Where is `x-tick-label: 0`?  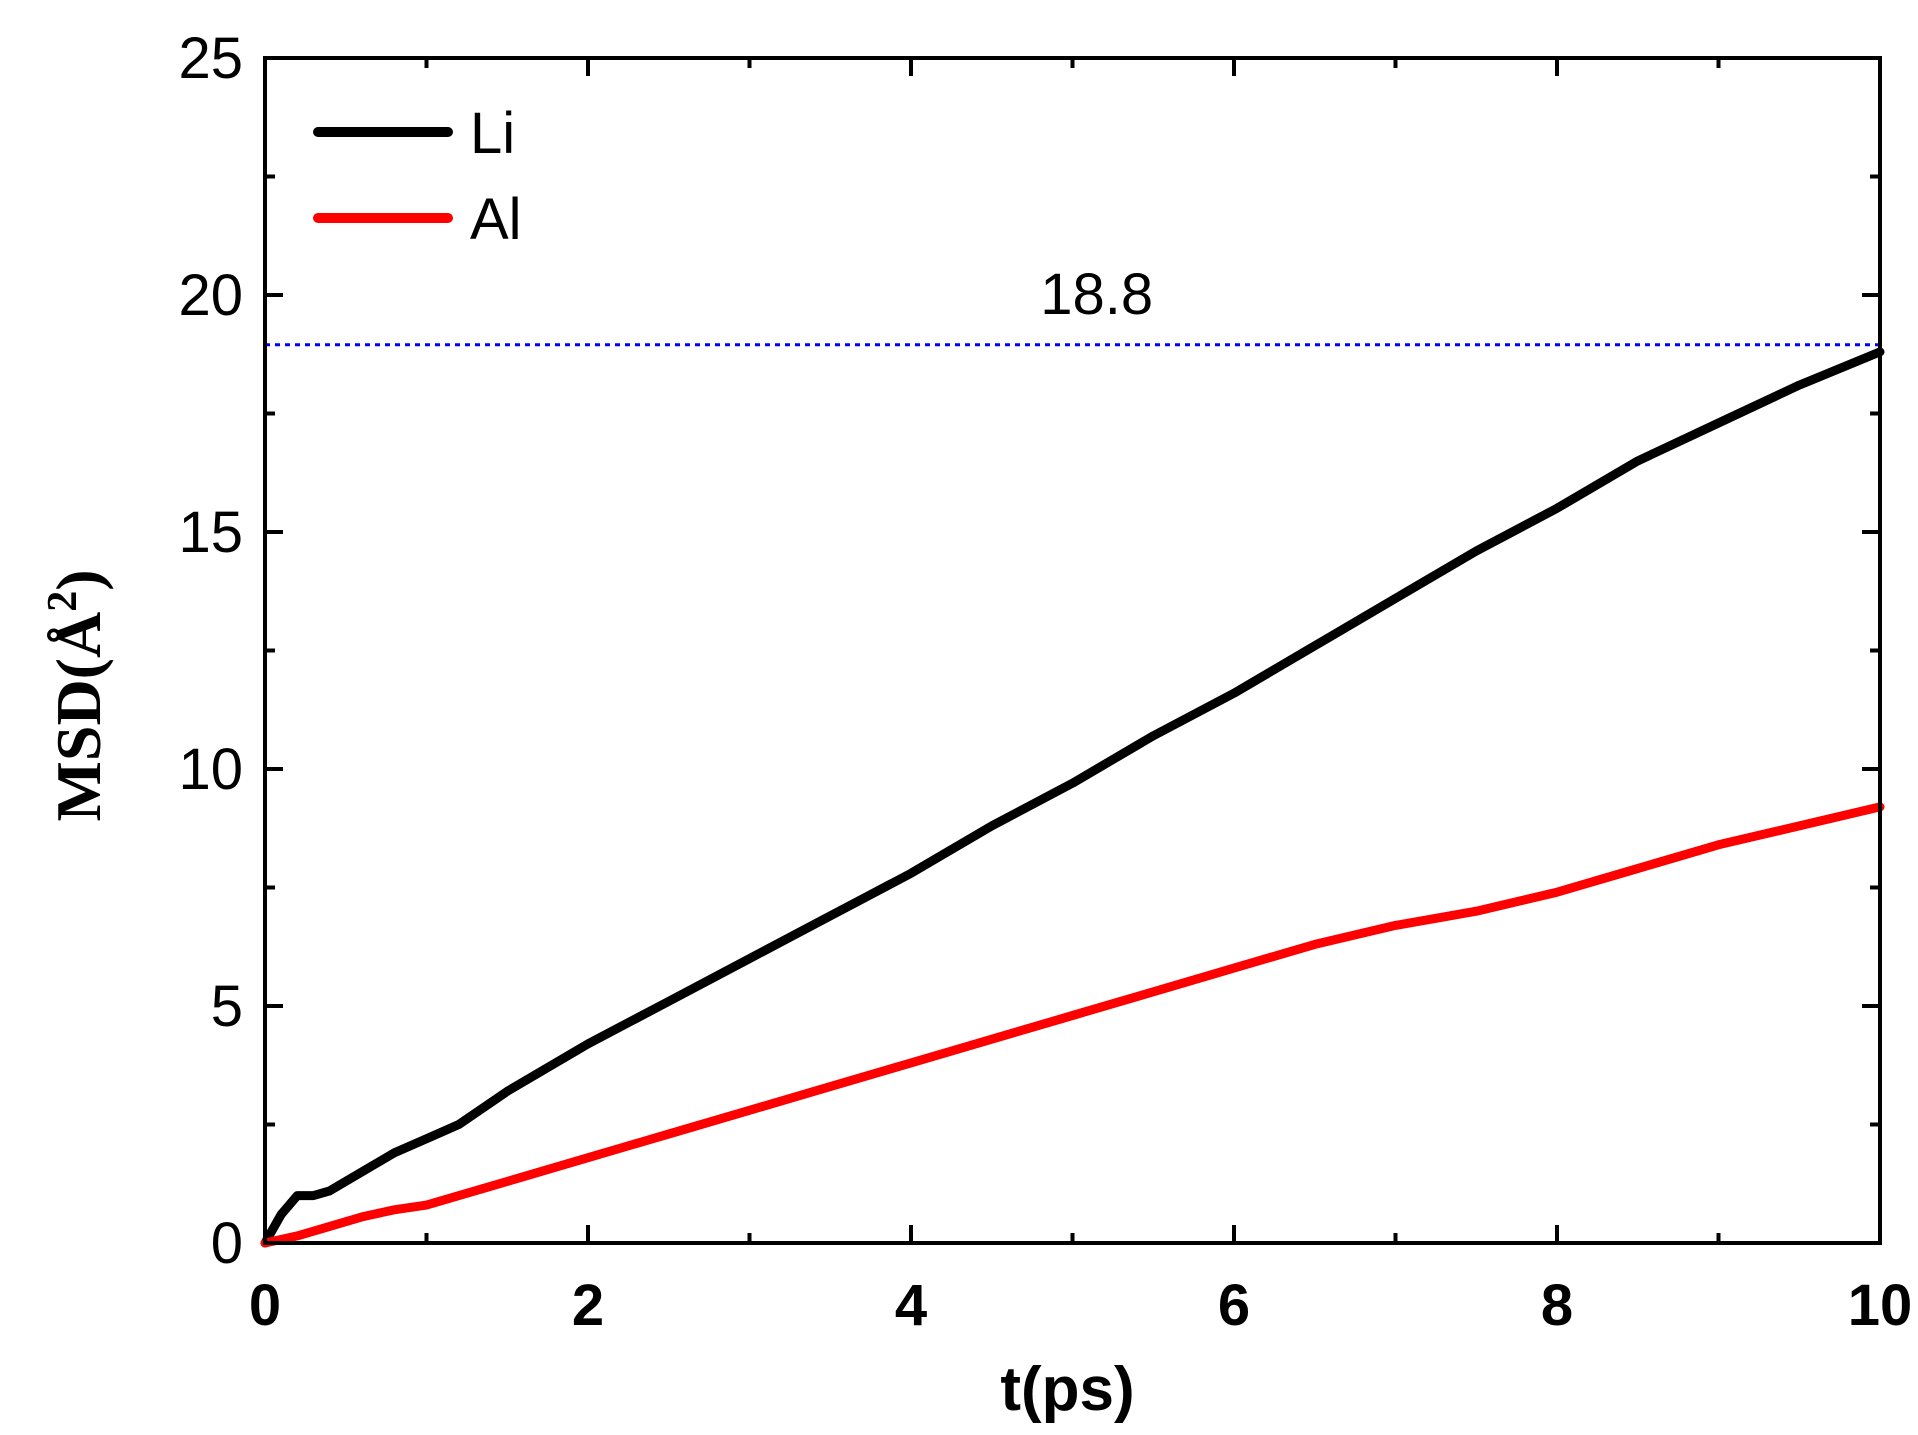 x-tick-label: 0 is located at coordinates (265, 1305).